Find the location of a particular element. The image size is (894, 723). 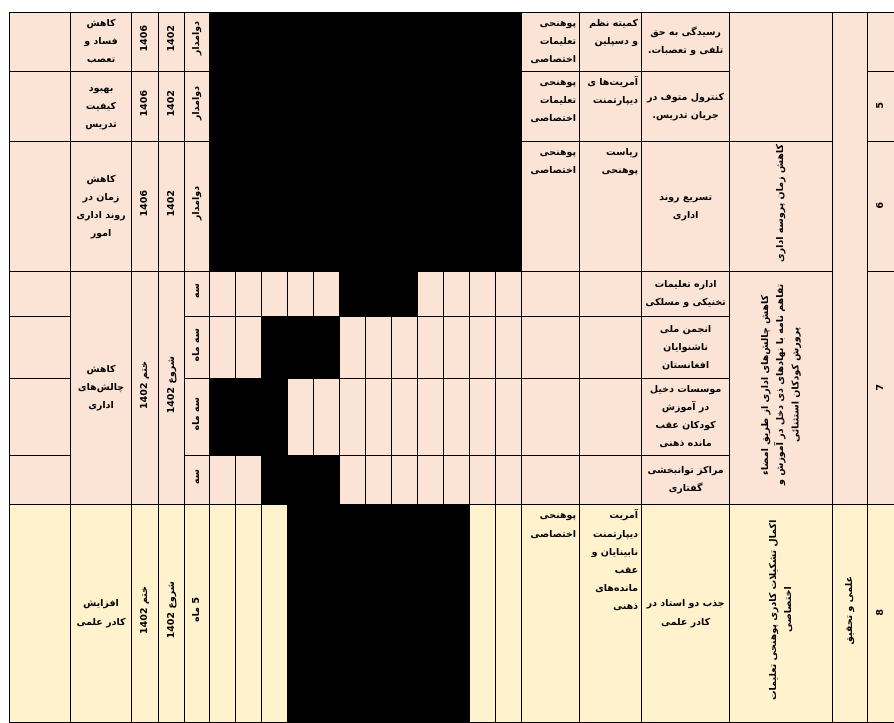

activity-cell-text: کنترول متوف در جریان تدریس. is located at coordinates (685, 106).